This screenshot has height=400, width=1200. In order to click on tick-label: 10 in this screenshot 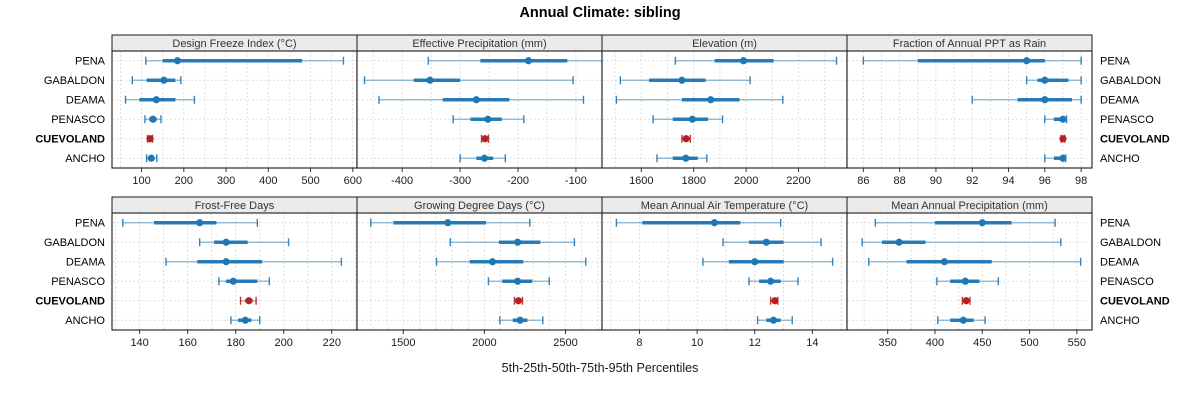, I will do `click(697, 343)`.